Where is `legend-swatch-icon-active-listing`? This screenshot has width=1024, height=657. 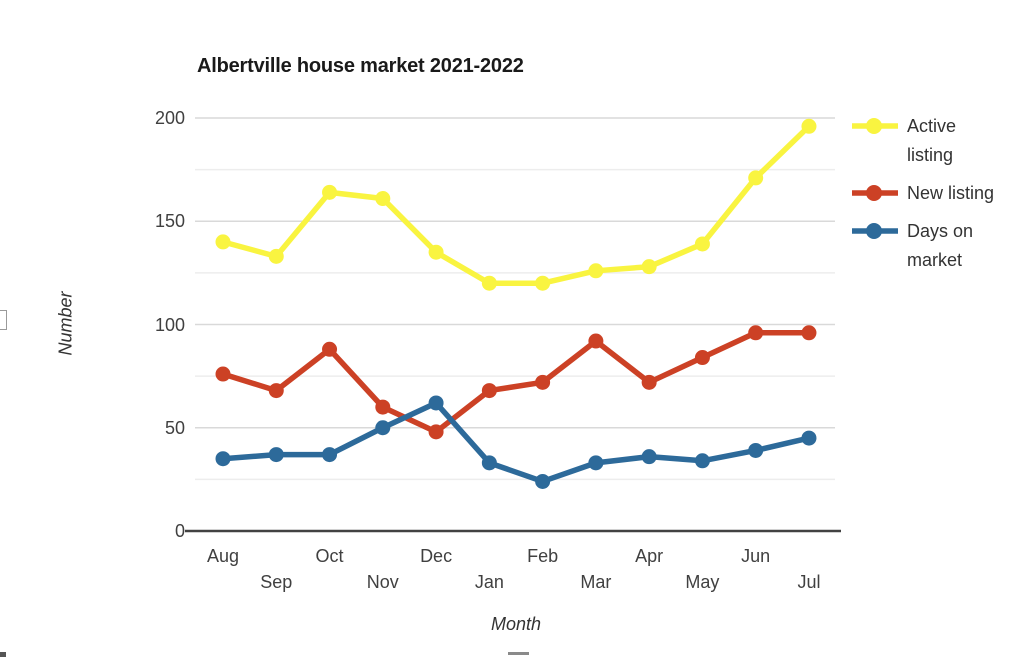 legend-swatch-icon-active-listing is located at coordinates (875, 126).